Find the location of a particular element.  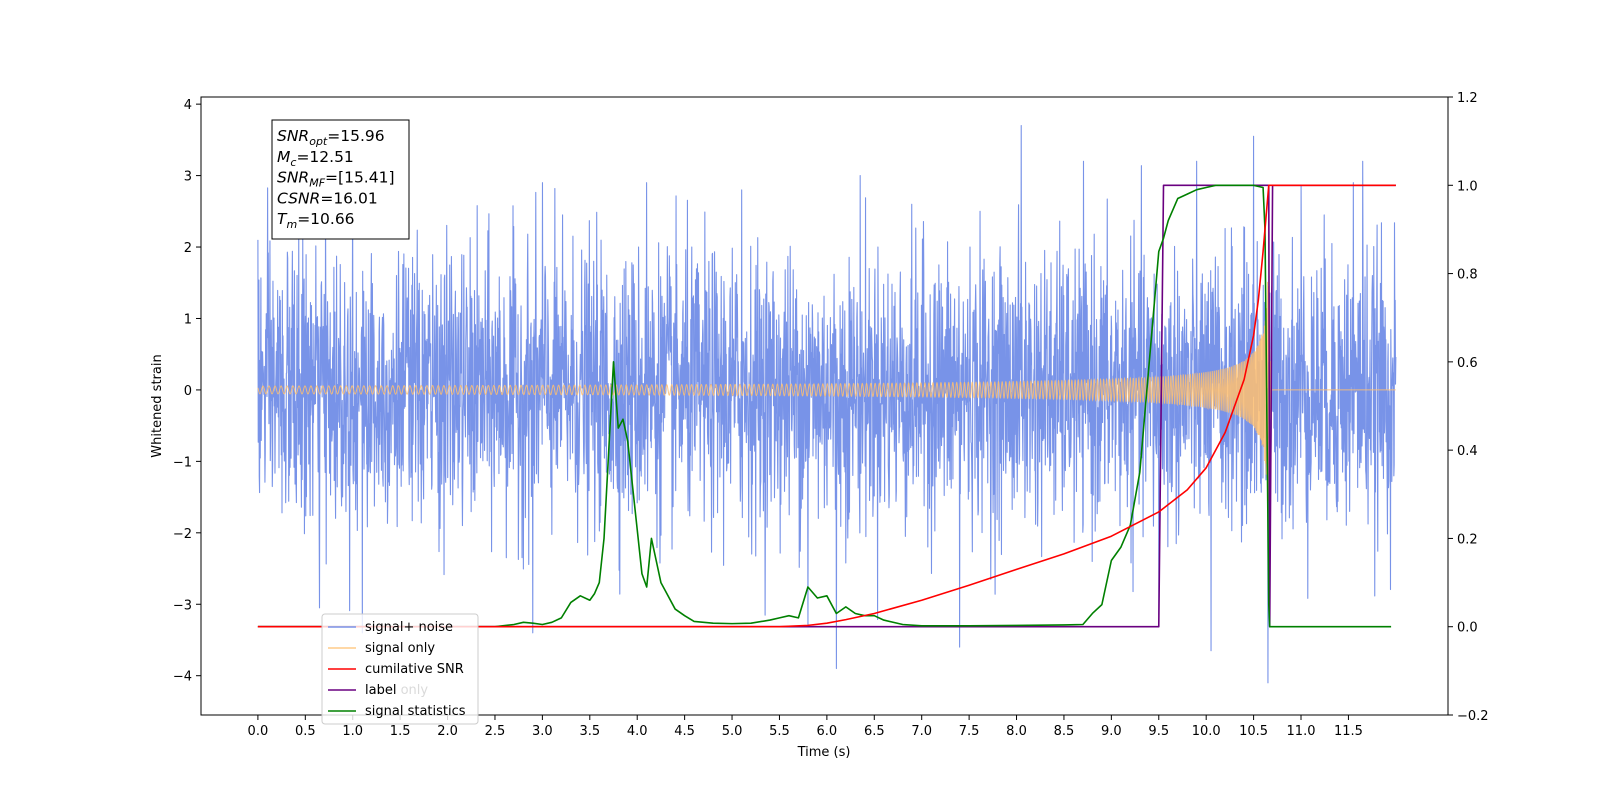

annotation-subscript: opt is located at coordinates (318, 141).